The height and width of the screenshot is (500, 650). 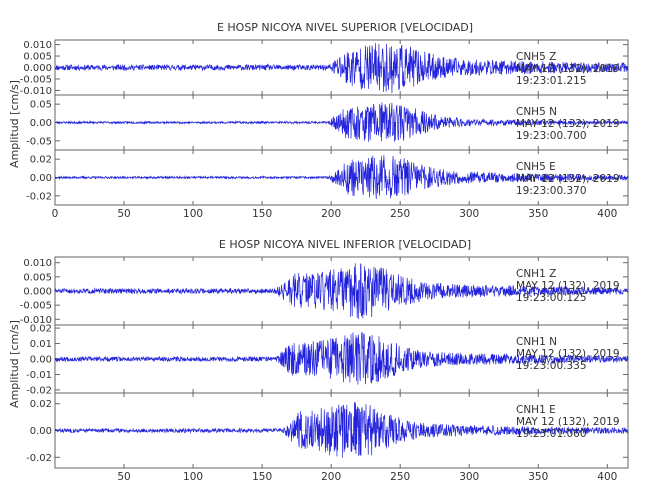 What do you see at coordinates (345, 27) in the screenshot?
I see `chart-title: E HOSP NICOYA NIVEL SUPERIOR [VELOCIDAD]` at bounding box center [345, 27].